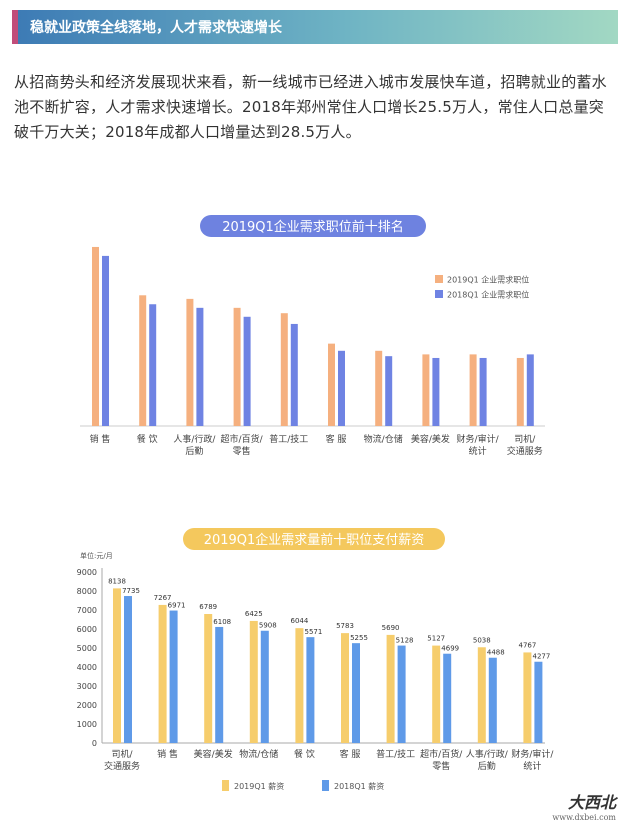  What do you see at coordinates (117, 581) in the screenshot?
I see `chart2-data-label: 8138` at bounding box center [117, 581].